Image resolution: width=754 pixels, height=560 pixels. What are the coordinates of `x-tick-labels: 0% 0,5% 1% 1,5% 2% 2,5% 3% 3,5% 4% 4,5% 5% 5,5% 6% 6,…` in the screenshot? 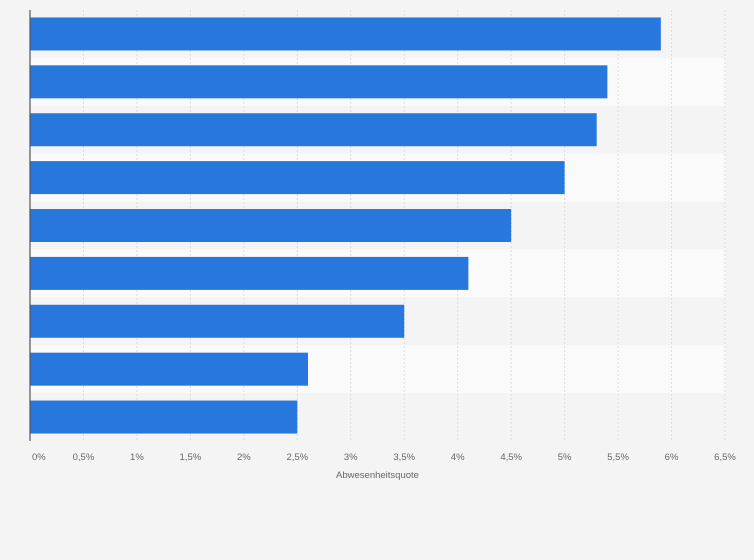 It's located at (384, 457).